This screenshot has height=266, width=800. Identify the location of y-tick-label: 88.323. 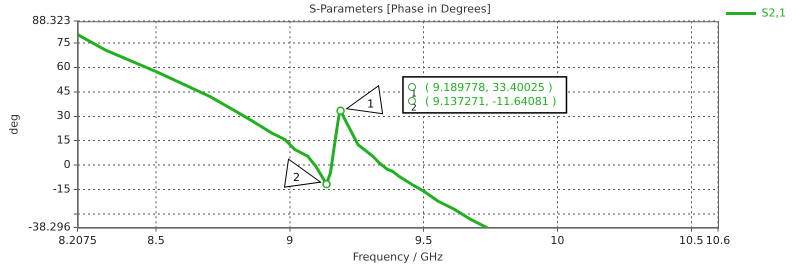
(51, 21).